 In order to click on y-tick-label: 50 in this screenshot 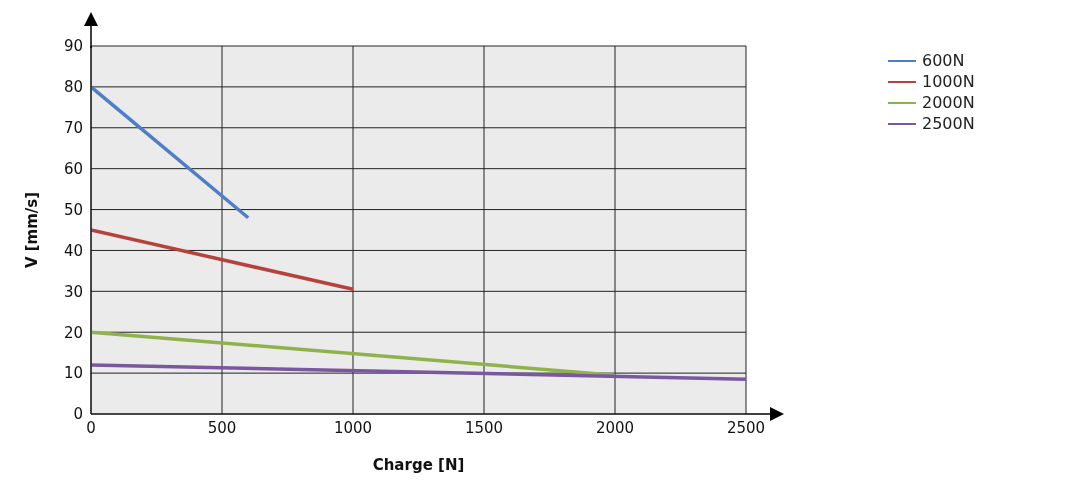, I will do `click(73, 209)`.